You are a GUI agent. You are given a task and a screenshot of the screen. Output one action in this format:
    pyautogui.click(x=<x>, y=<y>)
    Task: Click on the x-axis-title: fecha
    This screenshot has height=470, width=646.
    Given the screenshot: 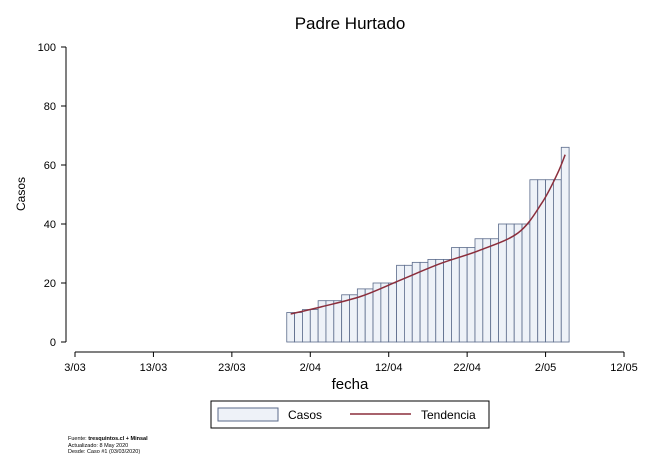 What is the action you would take?
    pyautogui.click(x=350, y=384)
    